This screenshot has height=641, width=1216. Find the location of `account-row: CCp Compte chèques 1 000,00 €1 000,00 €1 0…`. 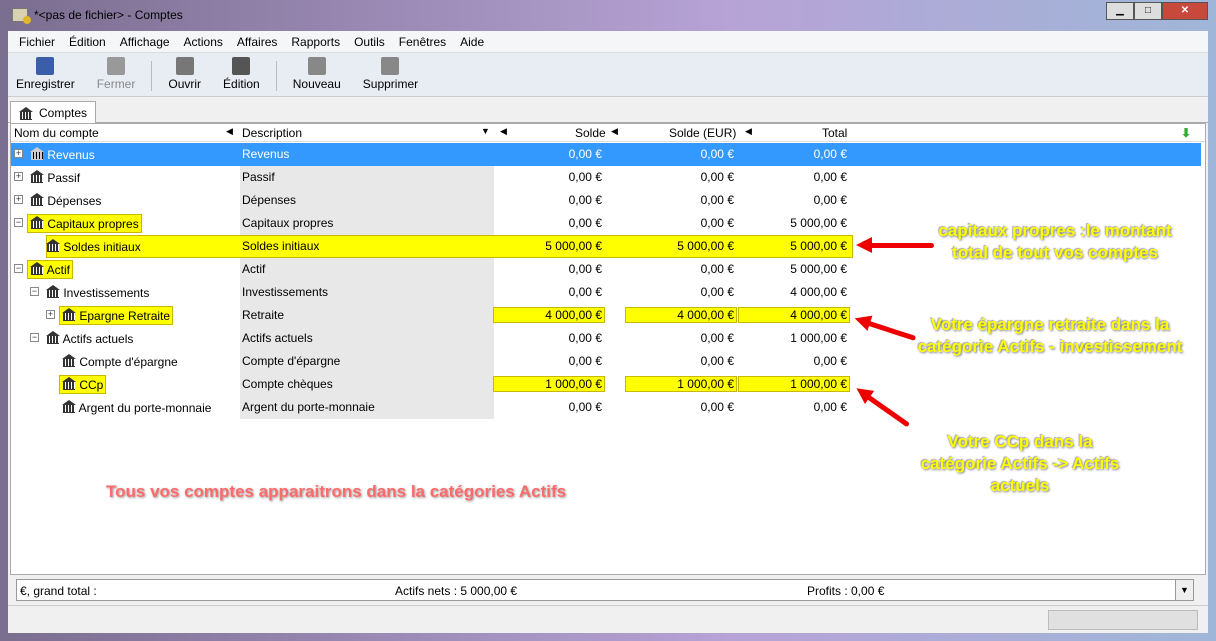

account-row: CCp Compte chèques 1 000,00 €1 000,00 €1 0… is located at coordinates (606, 384).